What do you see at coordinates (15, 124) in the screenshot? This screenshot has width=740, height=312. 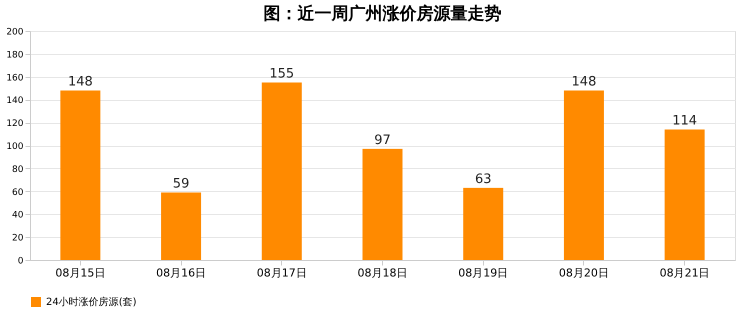 I see `y-tick-label: 120` at bounding box center [15, 124].